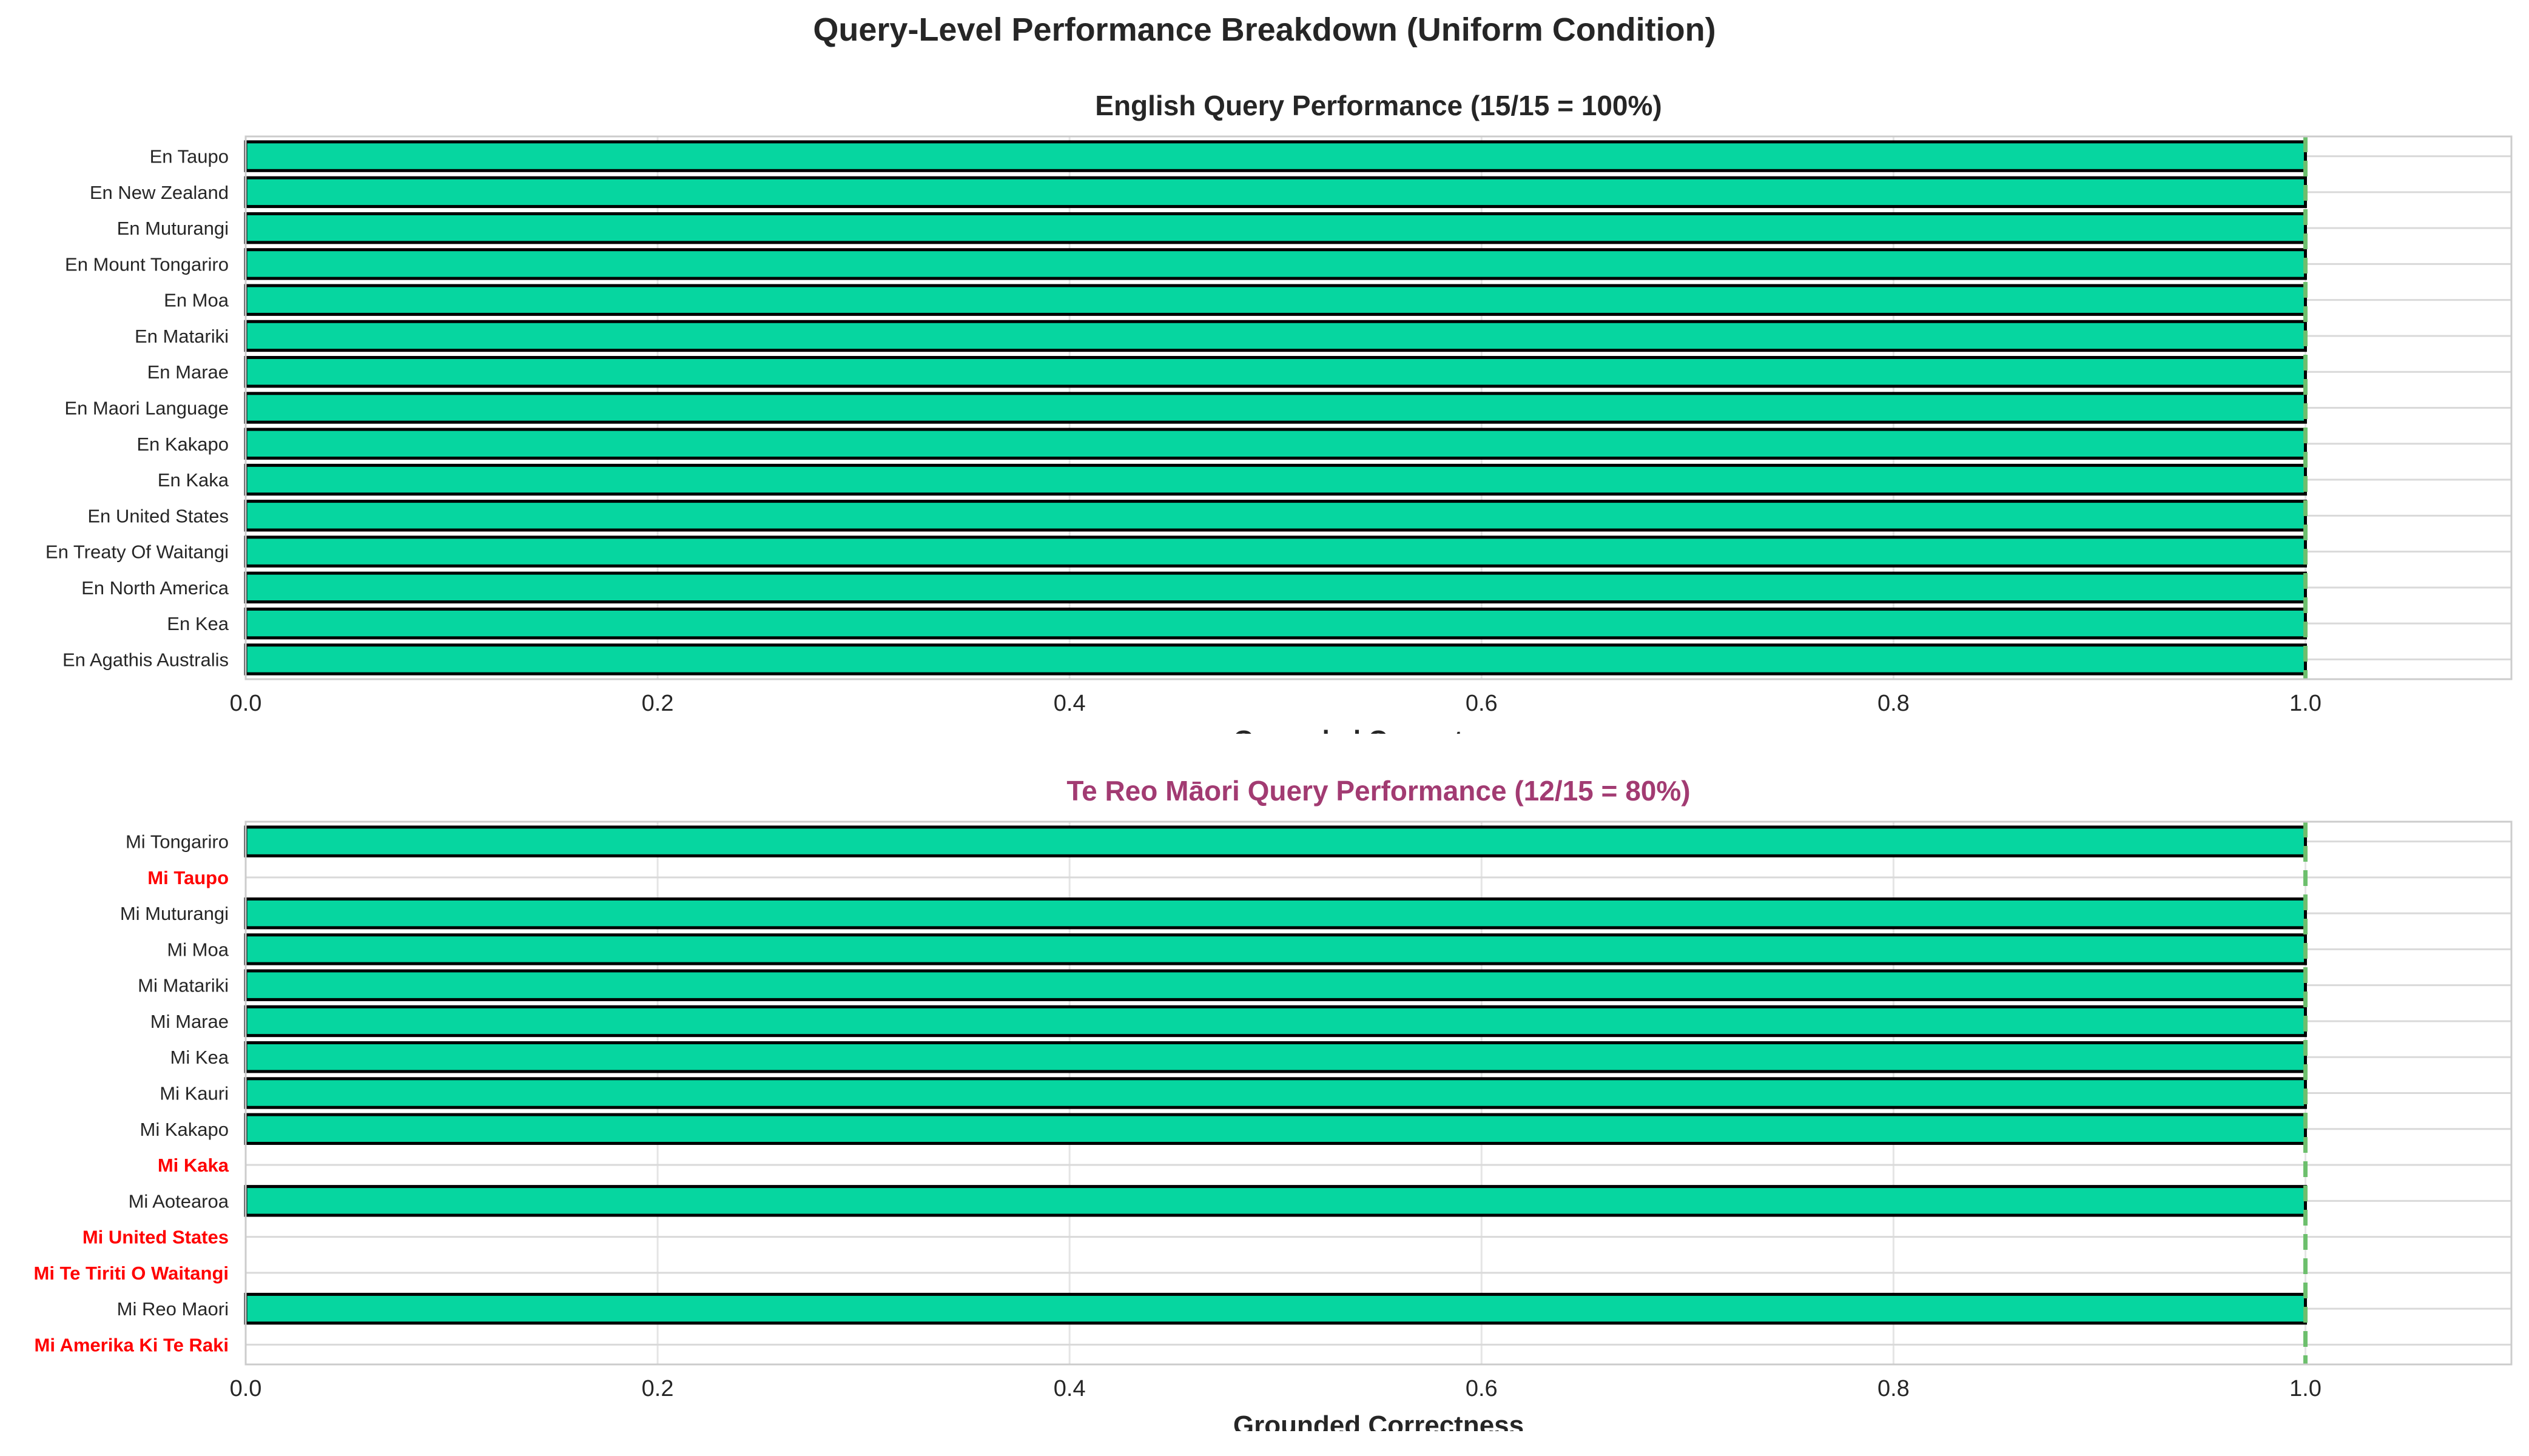 This screenshot has height=1456, width=2529. What do you see at coordinates (1276, 372) in the screenshot?
I see `en-bar-en-marae` at bounding box center [1276, 372].